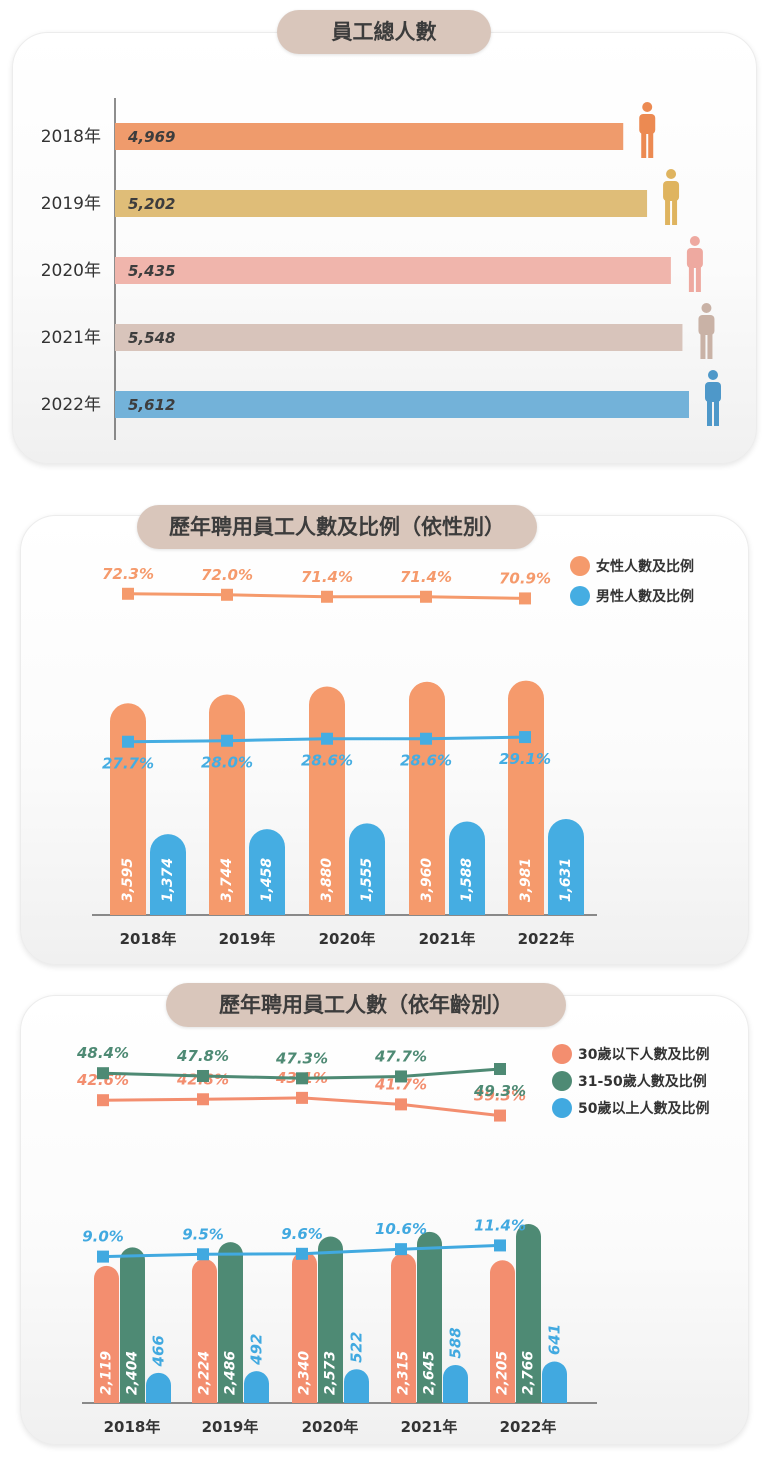 The image size is (775, 1482). I want to click on ratio-label: 41.7%, so click(400, 1084).